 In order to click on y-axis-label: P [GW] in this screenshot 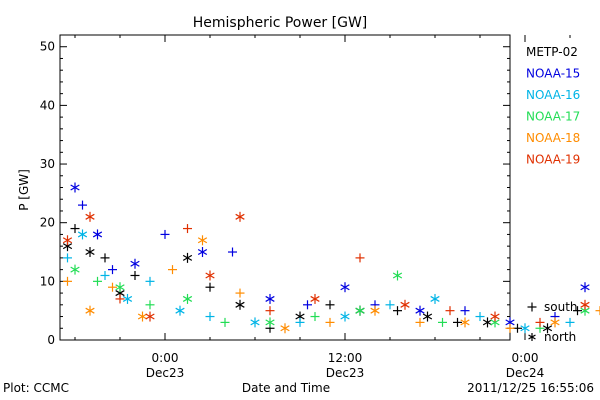, I will do `click(24, 190)`.